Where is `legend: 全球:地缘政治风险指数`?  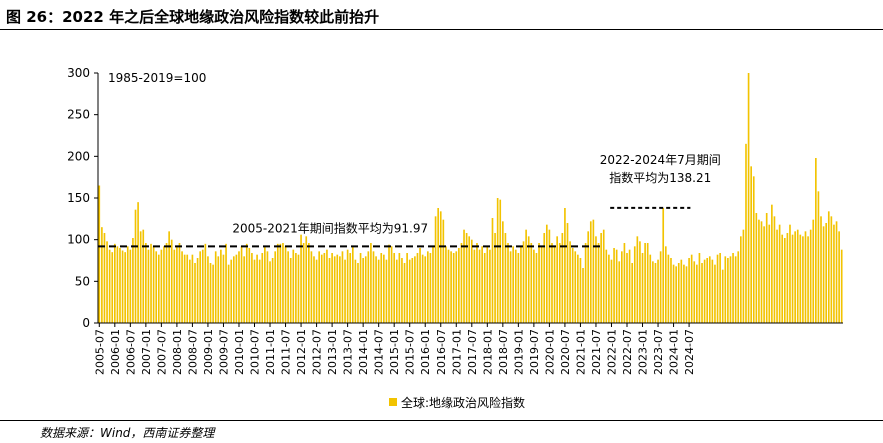 legend: 全球:地缘政治风险指数 is located at coordinates (457, 402).